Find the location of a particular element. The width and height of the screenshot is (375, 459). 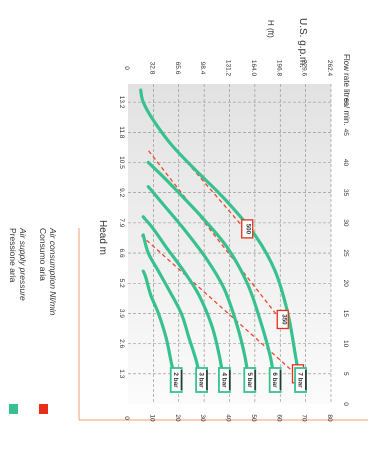

tick-label-flow-45: 45 is located at coordinates (345, 133).